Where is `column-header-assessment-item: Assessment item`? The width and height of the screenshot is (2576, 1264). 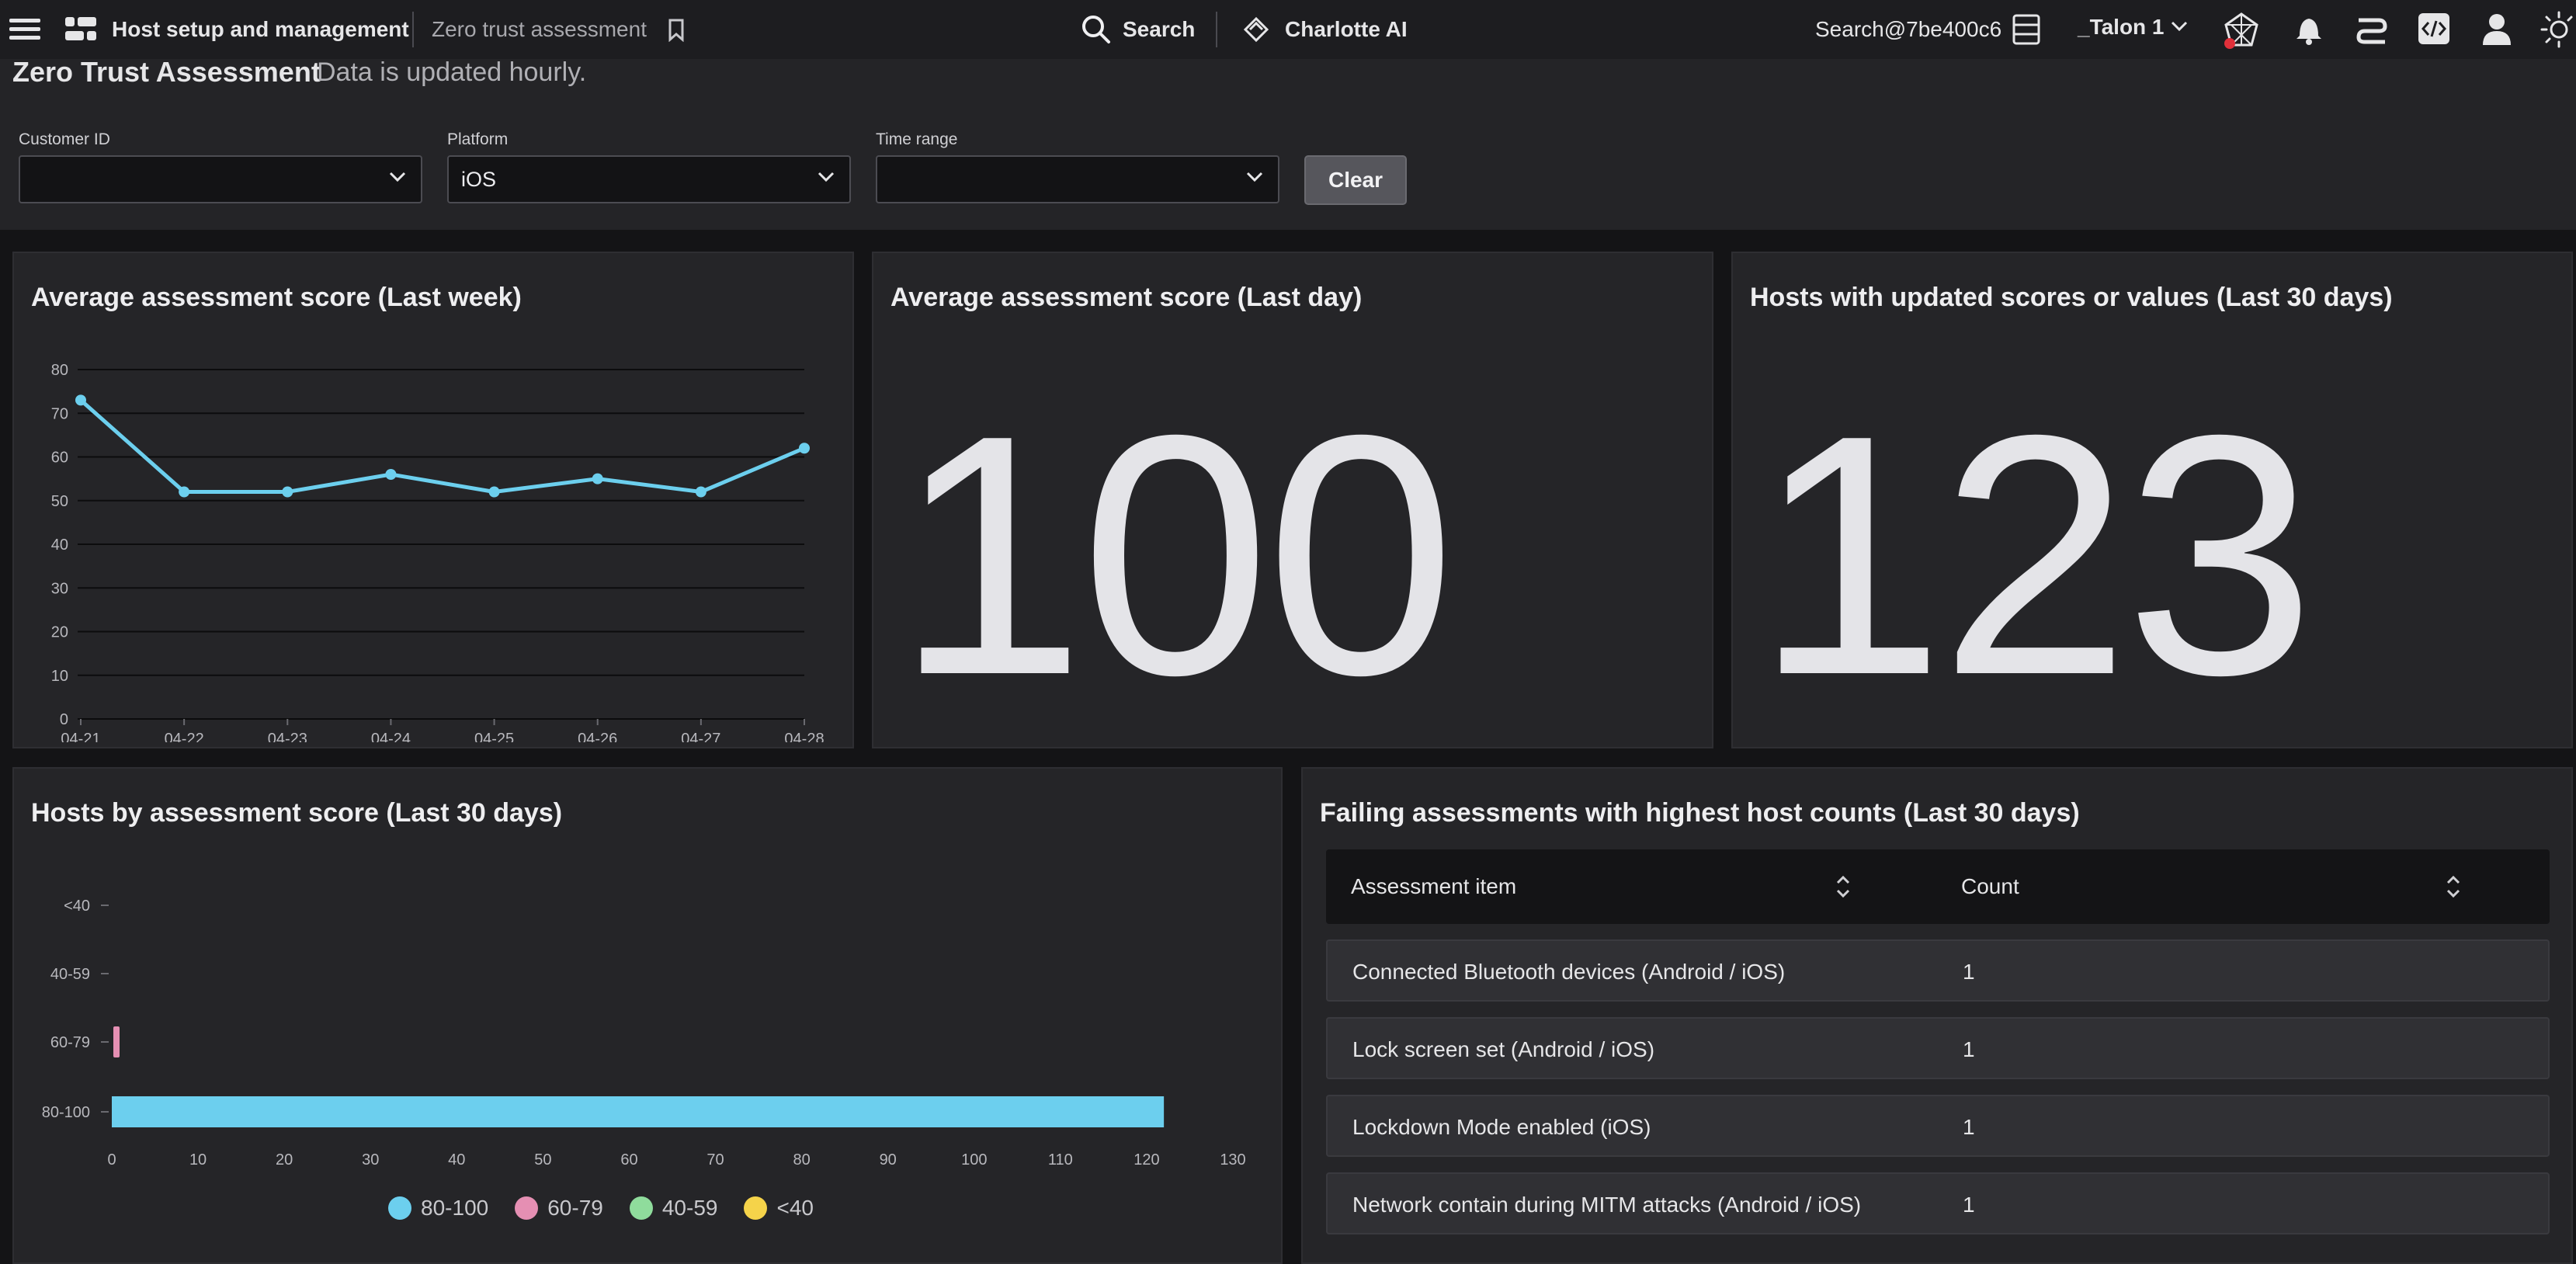
column-header-assessment-item: Assessment item is located at coordinates (1434, 886).